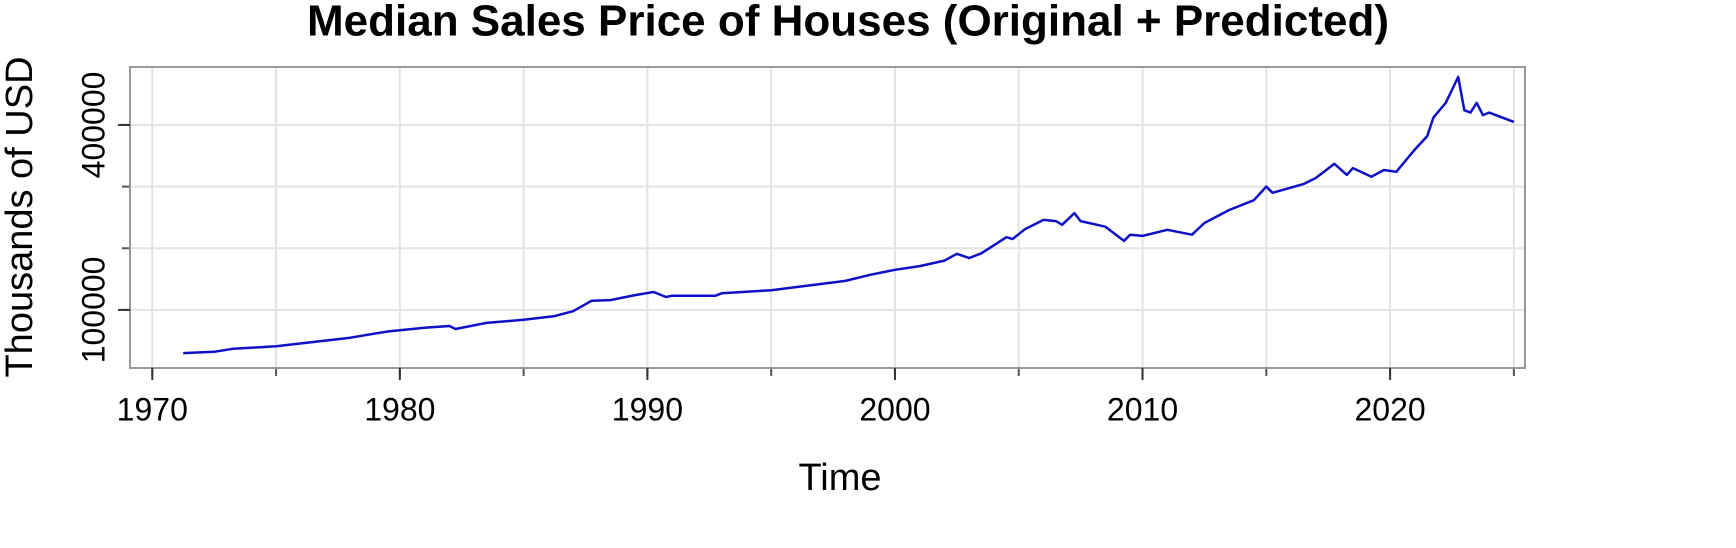  Describe the element at coordinates (839, 478) in the screenshot. I see `x-axis-label: Time` at that location.